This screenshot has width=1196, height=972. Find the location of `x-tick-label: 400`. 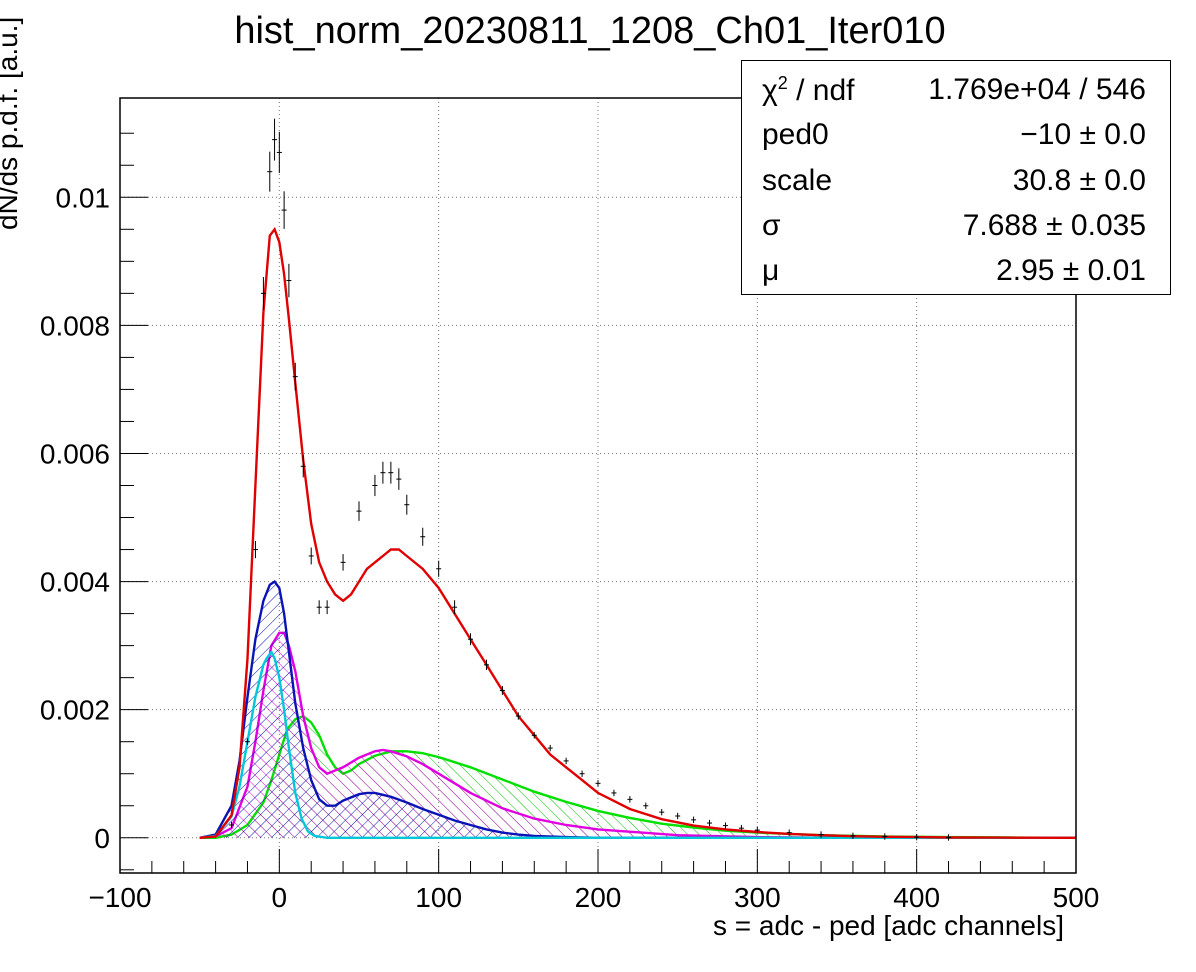

x-tick-label: 400 is located at coordinates (916, 897).